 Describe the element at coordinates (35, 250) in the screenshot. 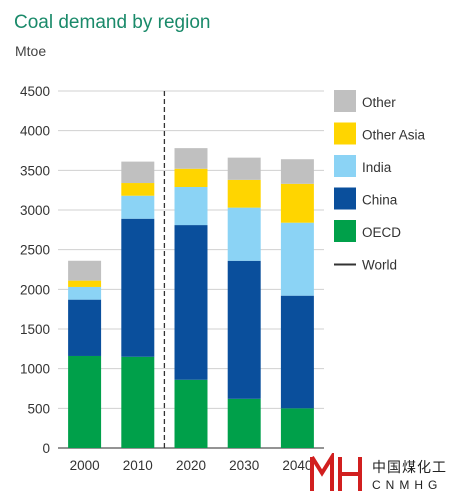

I see `y-tick-label: 2500` at that location.